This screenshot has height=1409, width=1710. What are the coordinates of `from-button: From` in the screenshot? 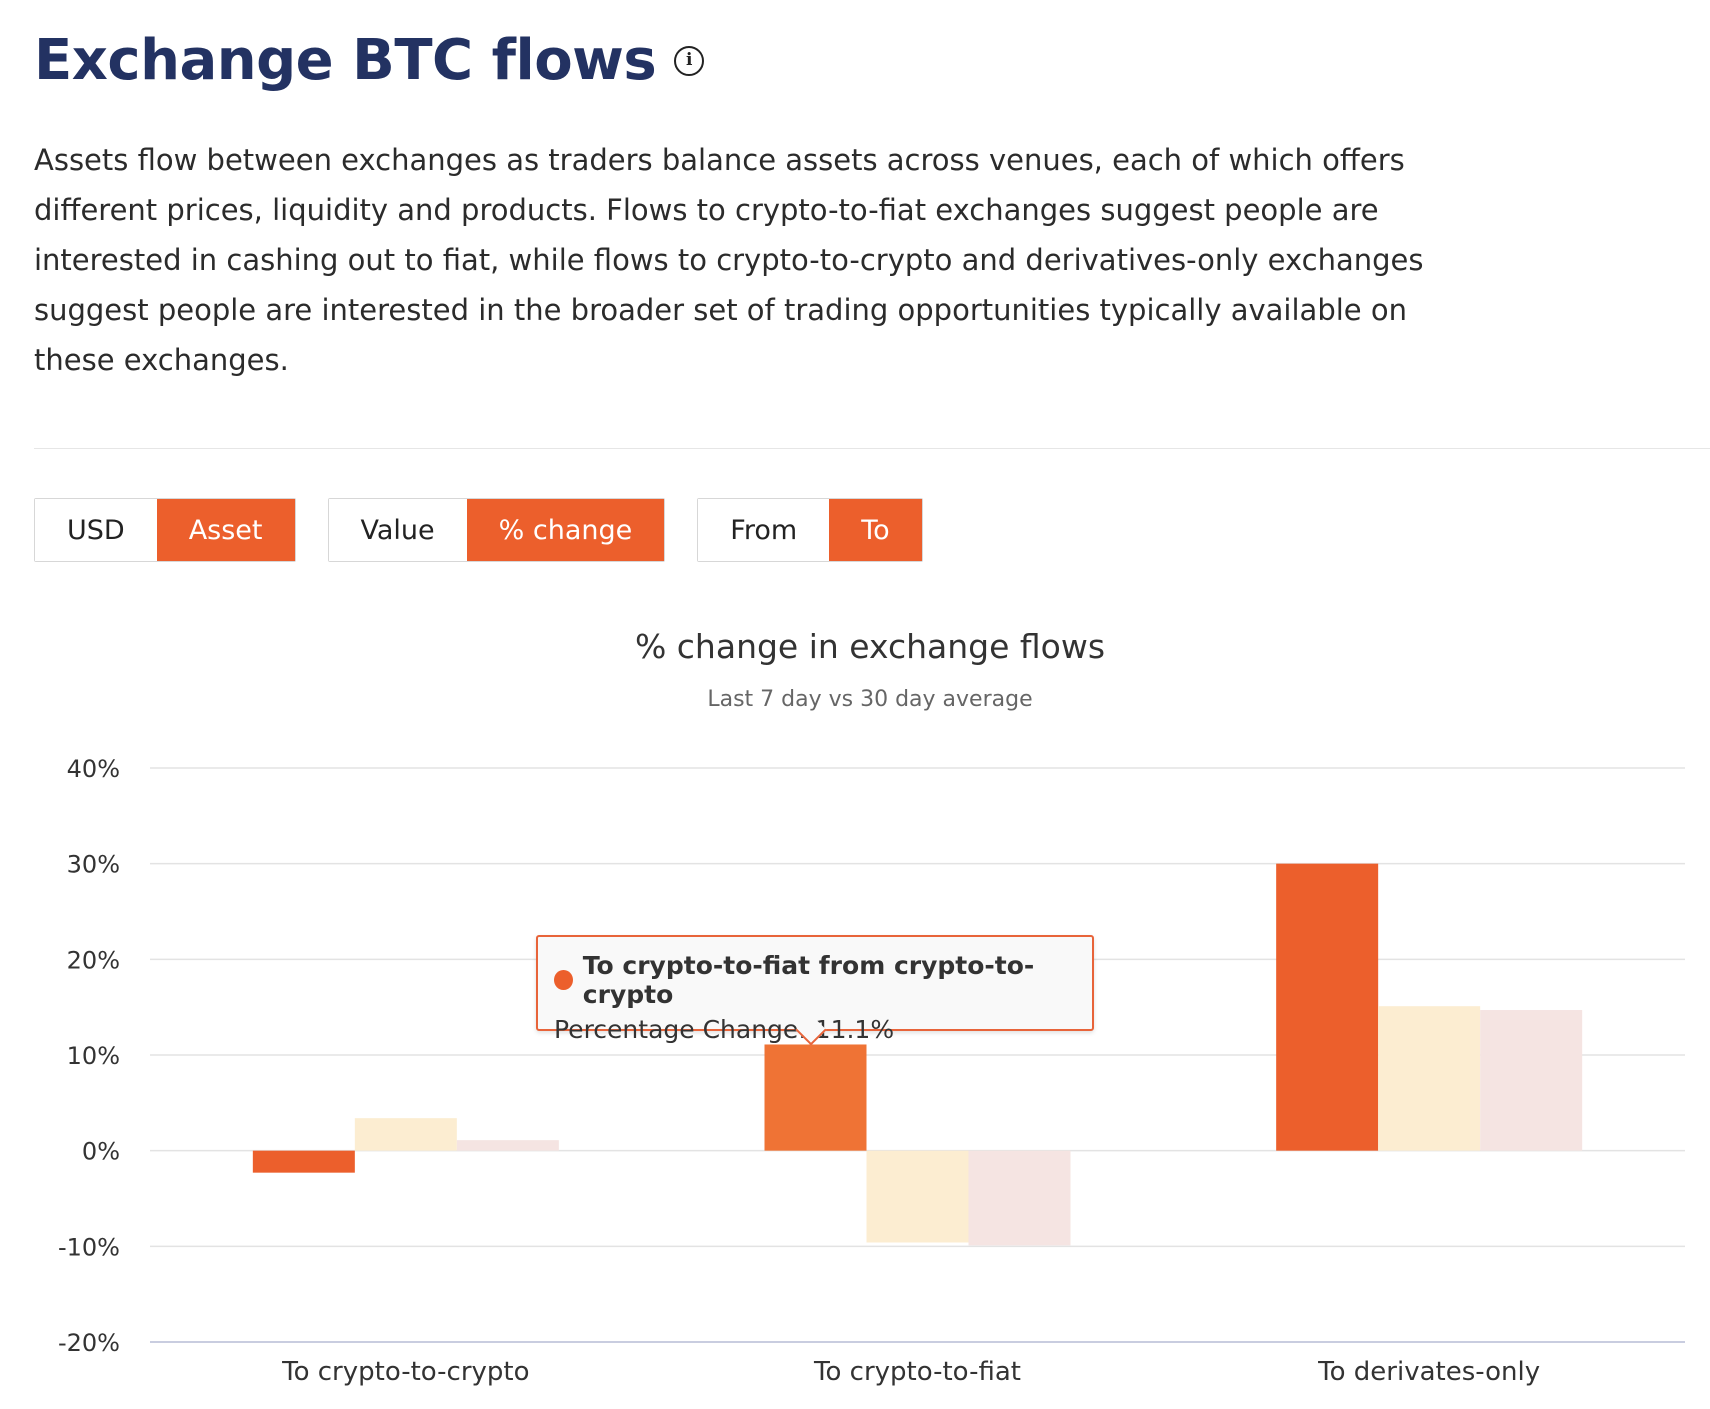 It's located at (764, 530).